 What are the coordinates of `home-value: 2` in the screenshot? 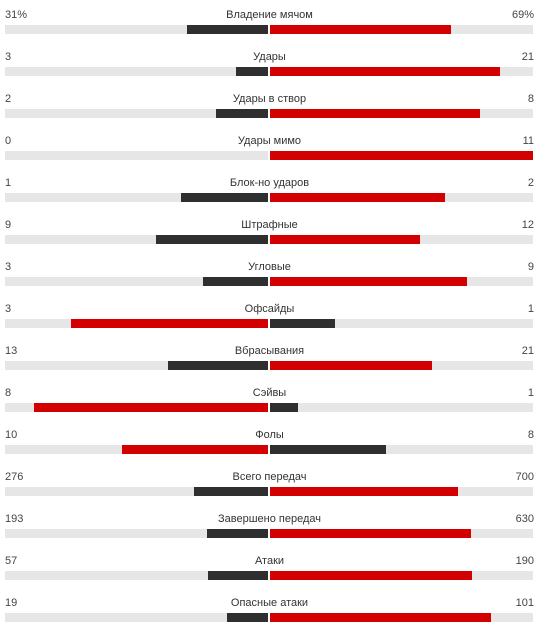 It's located at (8, 99).